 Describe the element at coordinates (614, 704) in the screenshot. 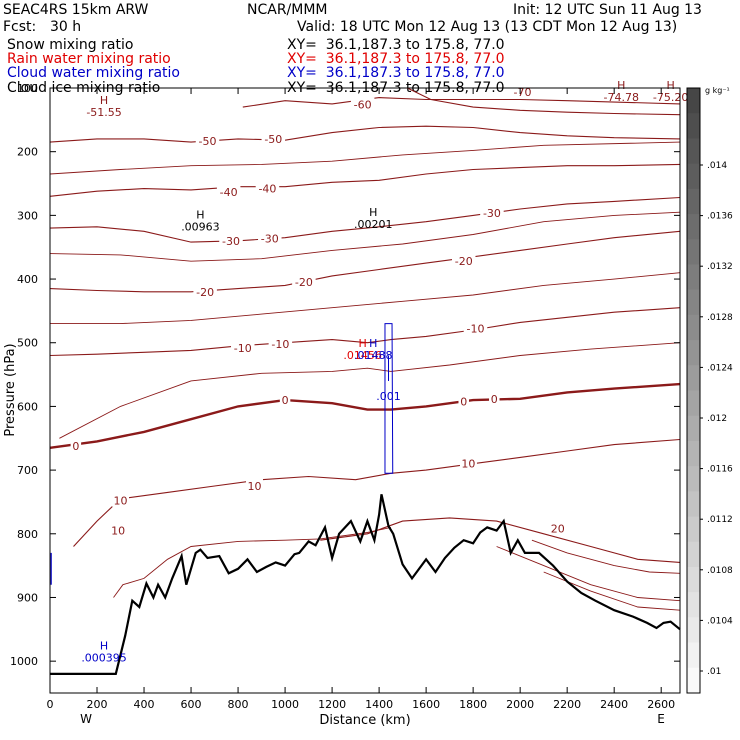

I see `x-tick-label: 2400` at that location.